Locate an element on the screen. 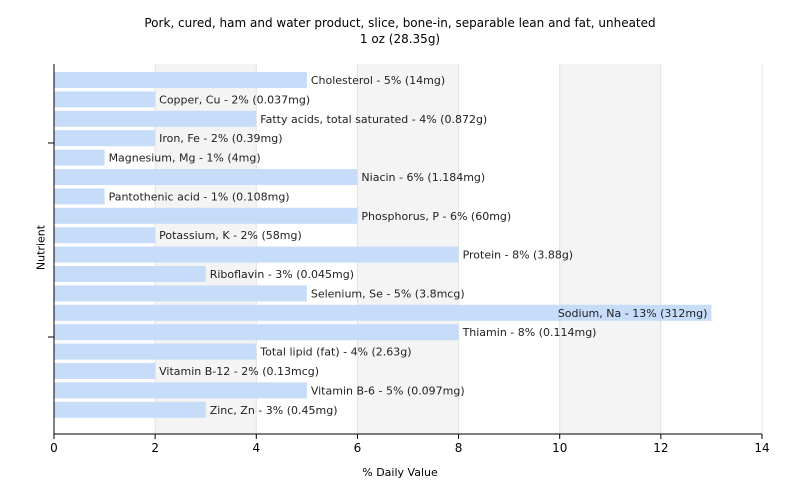 Image resolution: width=800 pixels, height=500 pixels. bar-label: Vitamin B-6 - 5% (0.097mg) is located at coordinates (388, 390).